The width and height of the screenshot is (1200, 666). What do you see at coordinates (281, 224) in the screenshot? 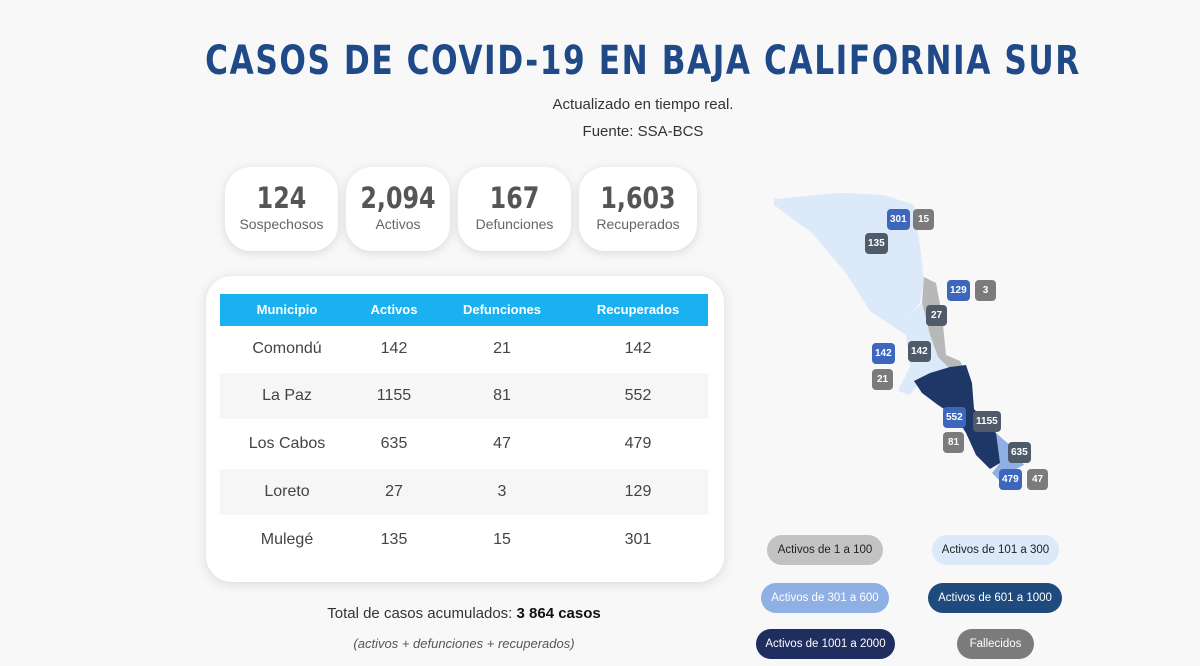
I see `stat-label: Sospechosos` at bounding box center [281, 224].